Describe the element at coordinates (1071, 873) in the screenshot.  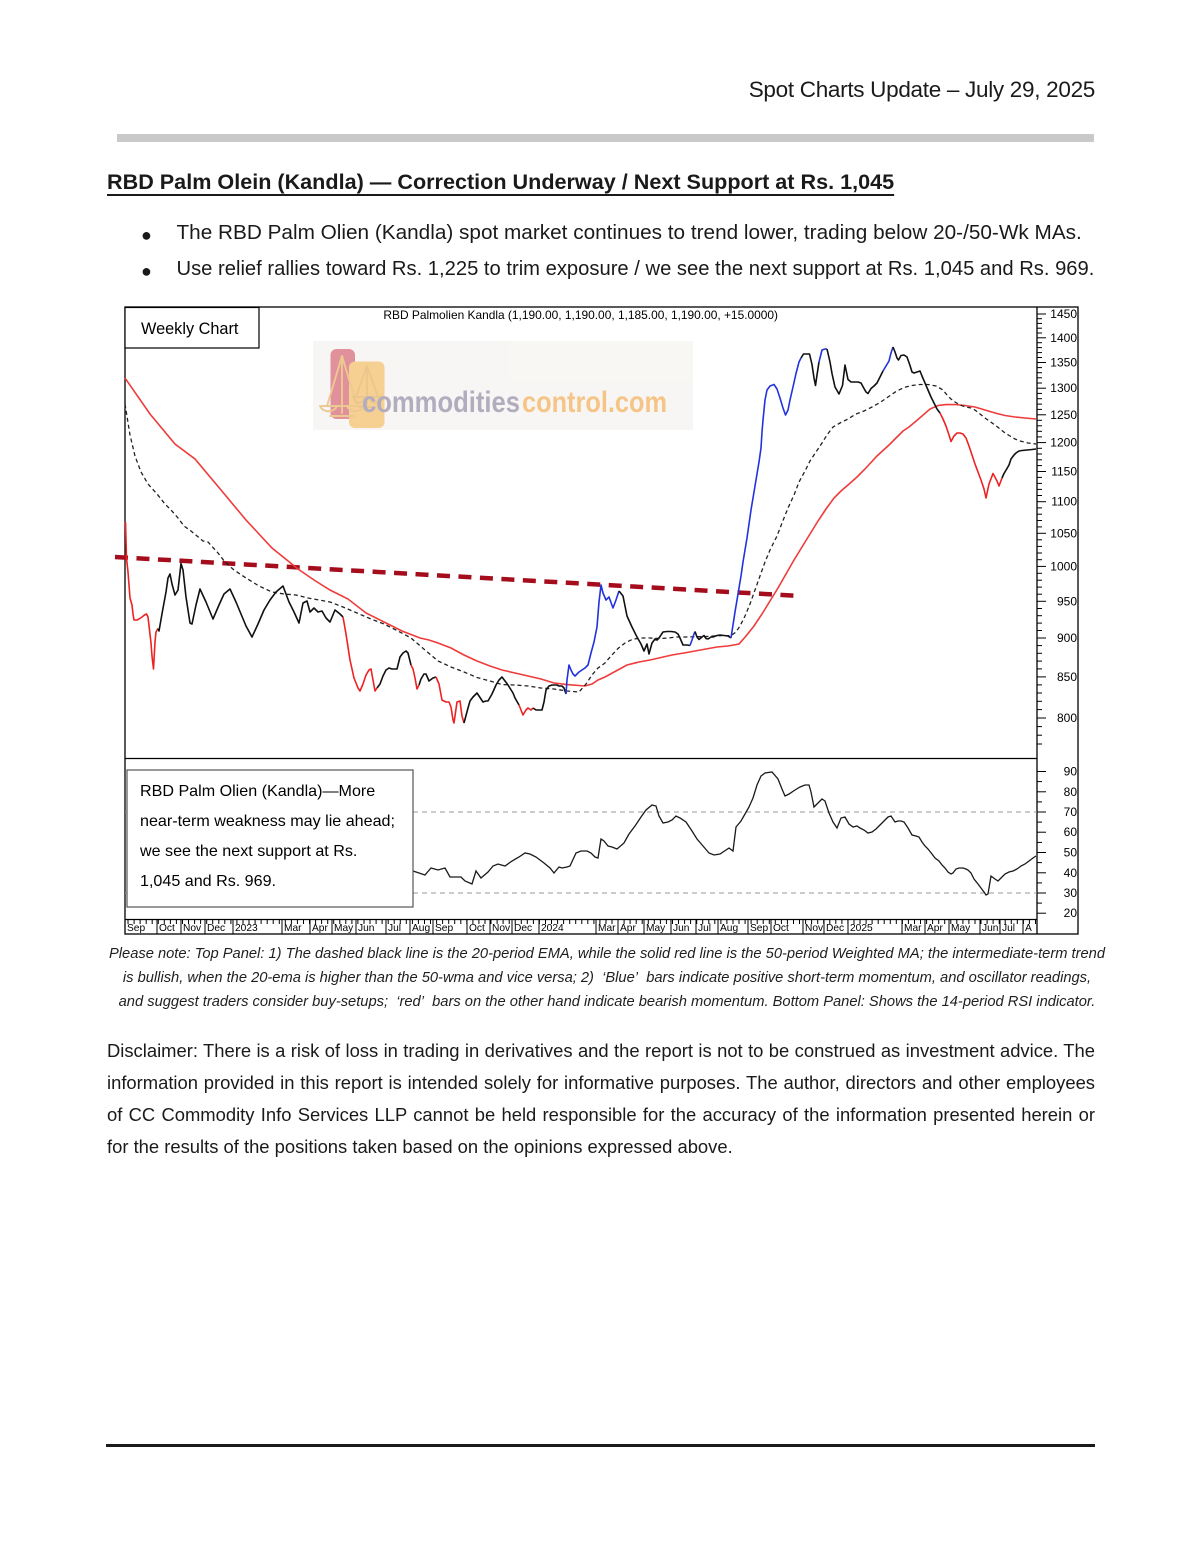
I see `svg-text: 40` at that location.